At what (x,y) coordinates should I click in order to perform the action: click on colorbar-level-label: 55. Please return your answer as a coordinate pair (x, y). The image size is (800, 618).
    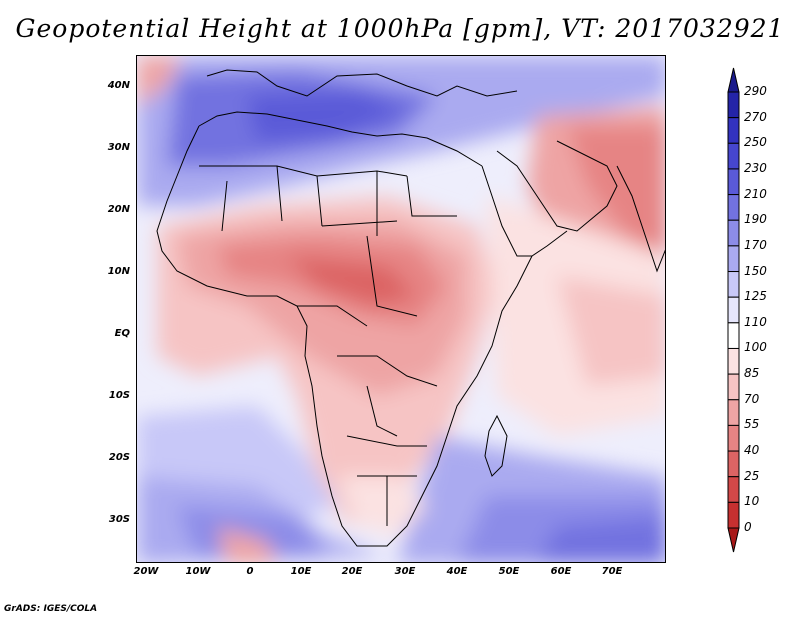
    Looking at the image, I should click on (752, 424).